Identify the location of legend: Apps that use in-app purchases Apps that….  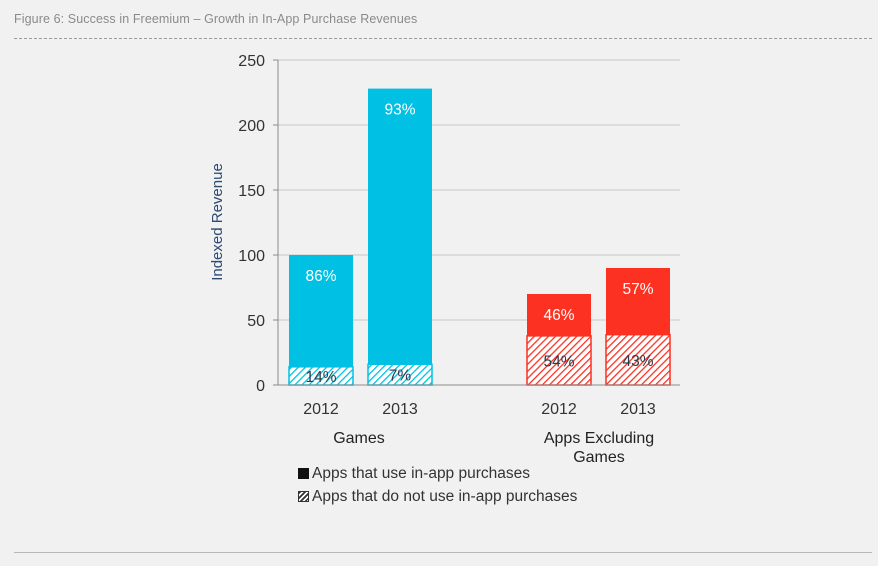
(437, 485).